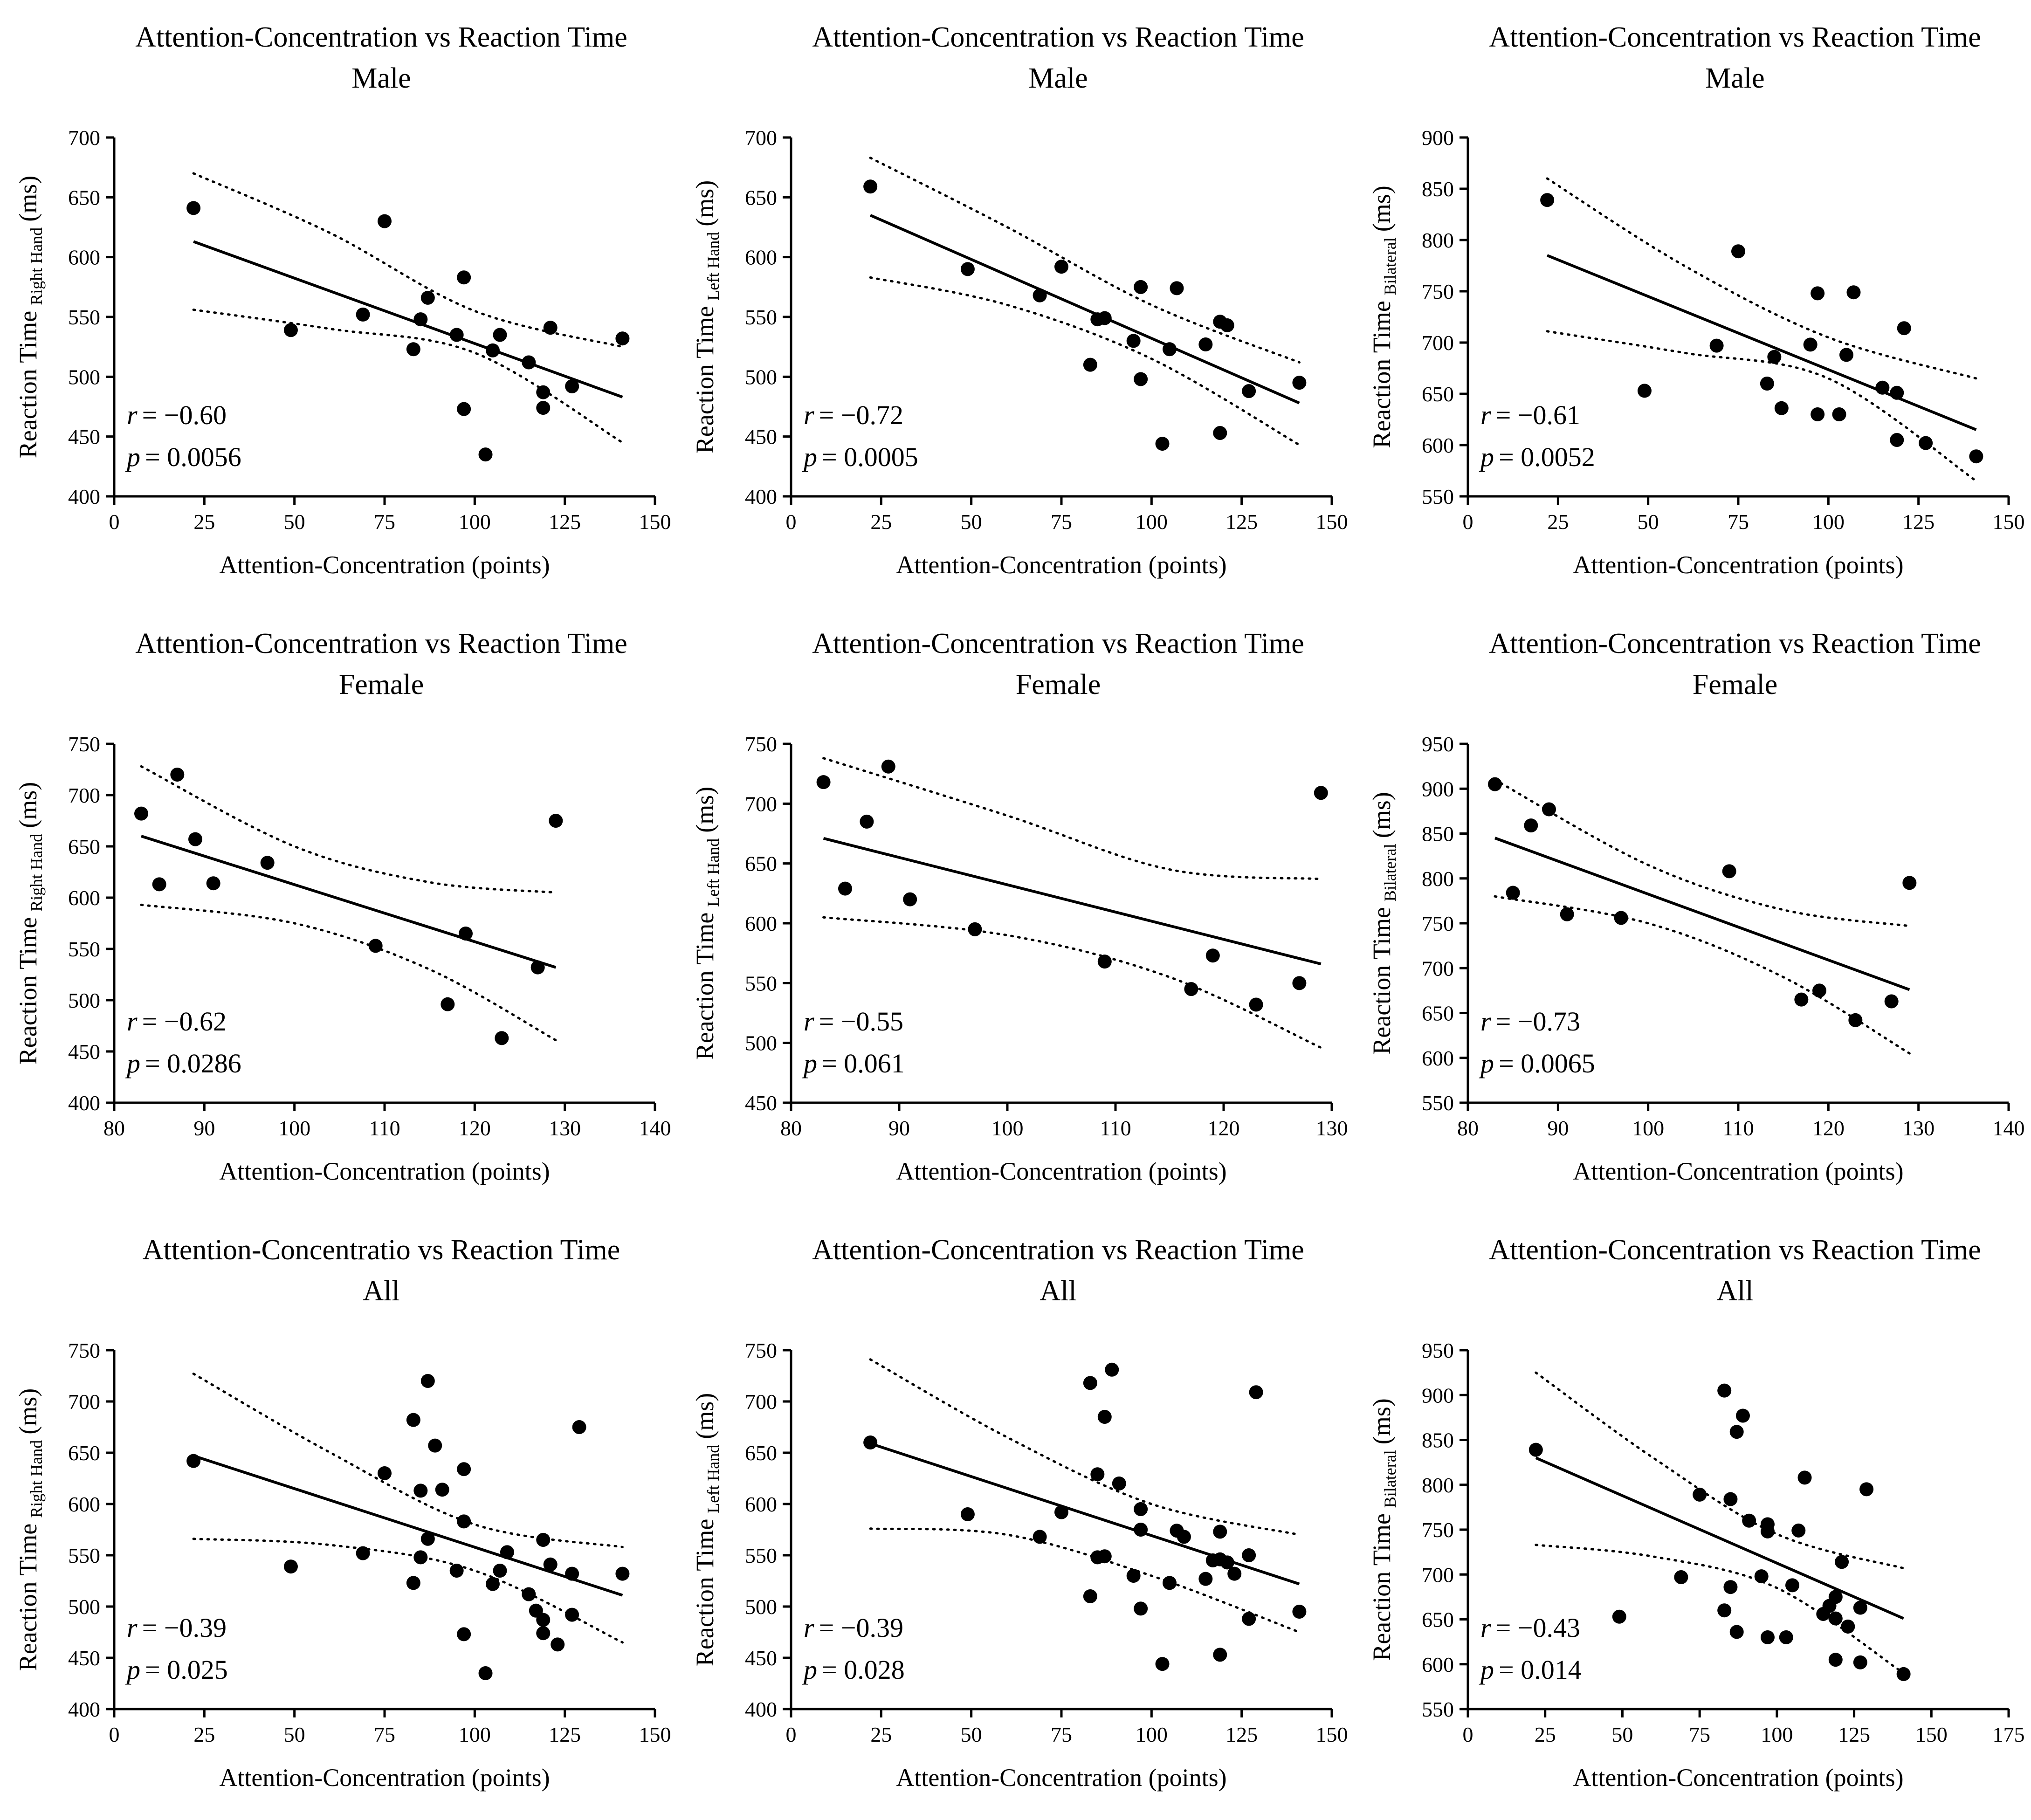 This screenshot has width=2031, height=1820. I want to click on x-tick-label: 50, so click(1622, 1734).